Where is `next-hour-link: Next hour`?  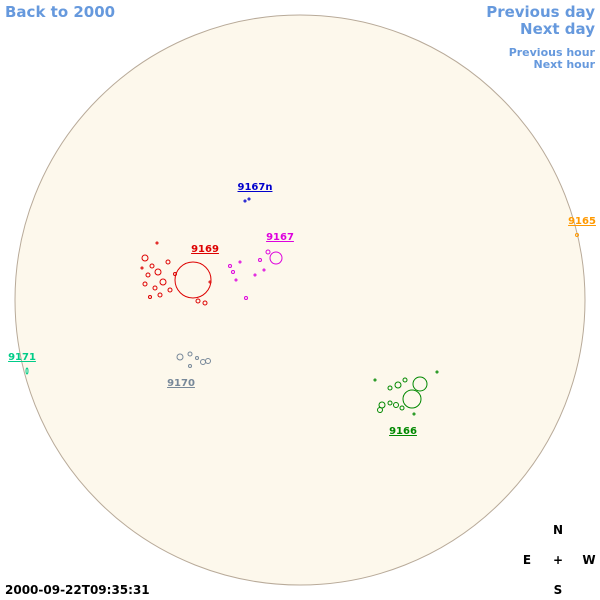
next-hour-link: Next hour is located at coordinates (565, 64).